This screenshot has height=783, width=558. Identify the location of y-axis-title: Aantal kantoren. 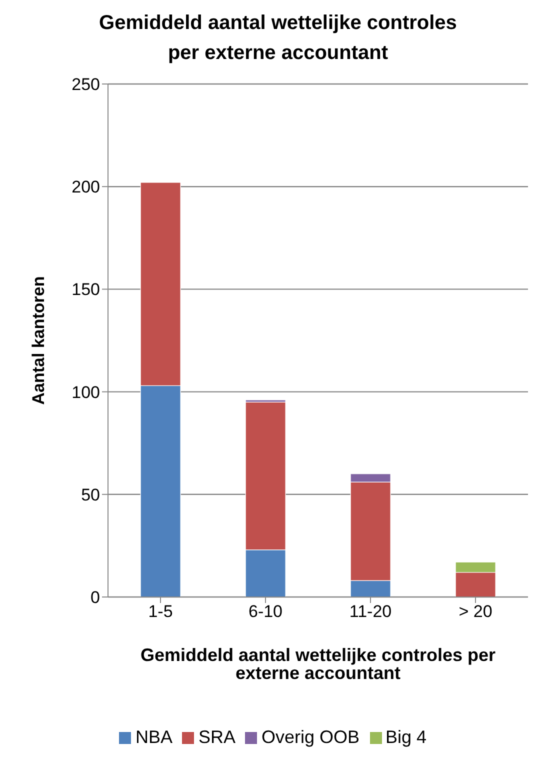
(38, 340).